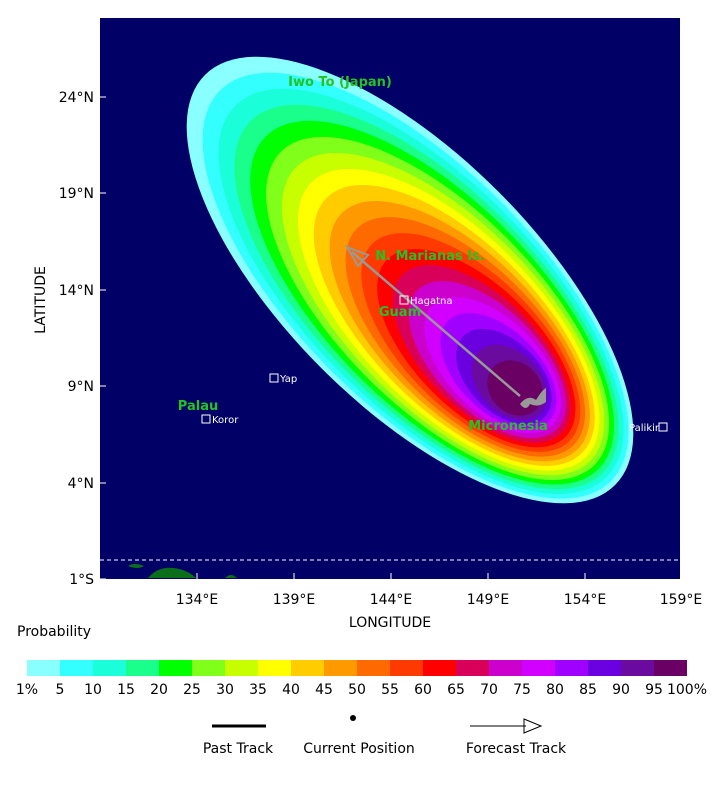 Image resolution: width=720 pixels, height=790 pixels. Describe the element at coordinates (555, 690) in the screenshot. I see `legend-label: 80` at that location.